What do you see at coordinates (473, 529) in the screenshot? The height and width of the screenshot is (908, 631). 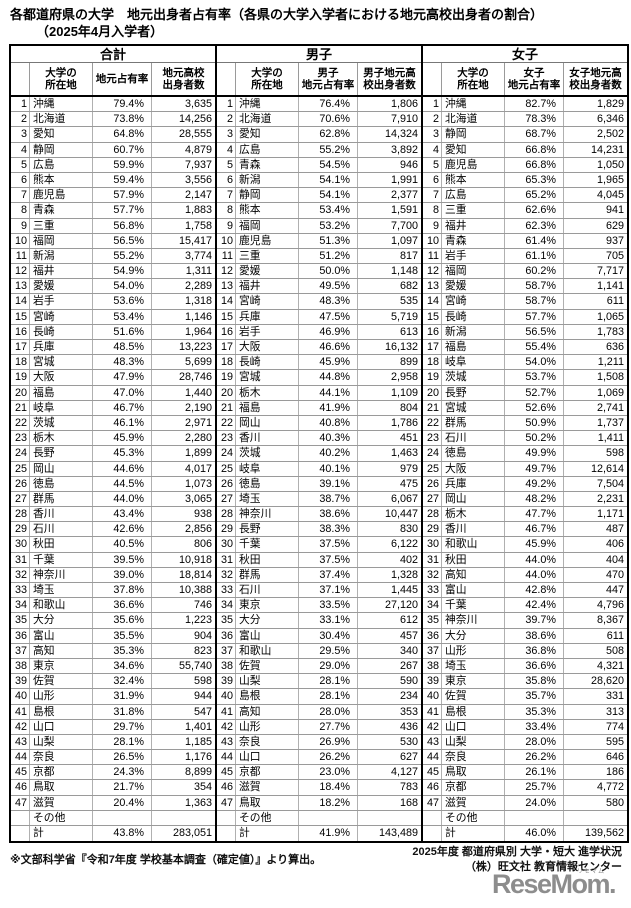 I see `location-cell: 香川` at bounding box center [473, 529].